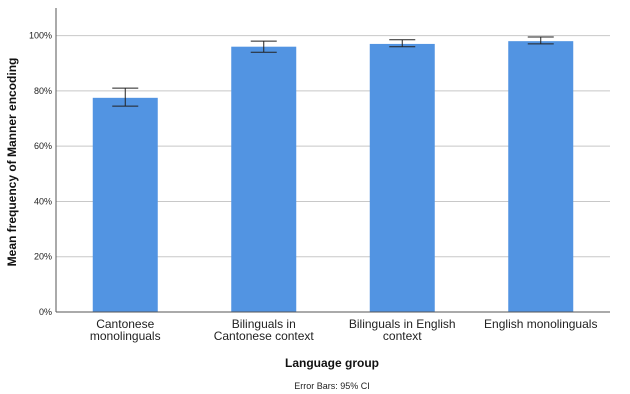  What do you see at coordinates (40, 174) in the screenshot?
I see `y-tick-labels: 0% 20% 40% 60% 80% 100%` at bounding box center [40, 174].